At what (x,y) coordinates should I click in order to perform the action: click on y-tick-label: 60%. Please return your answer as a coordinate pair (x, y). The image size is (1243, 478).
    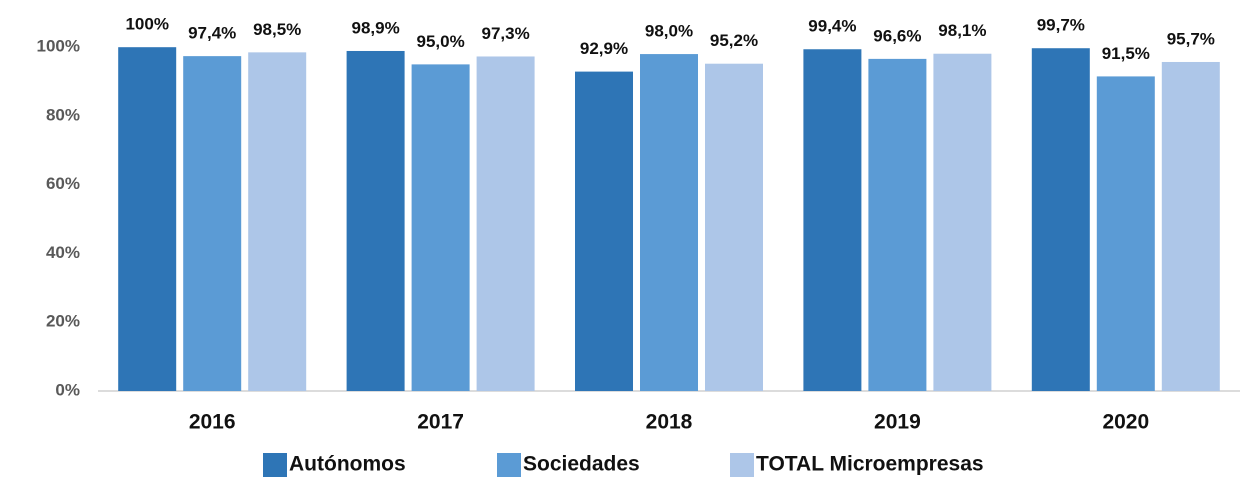
    Looking at the image, I should click on (63, 183).